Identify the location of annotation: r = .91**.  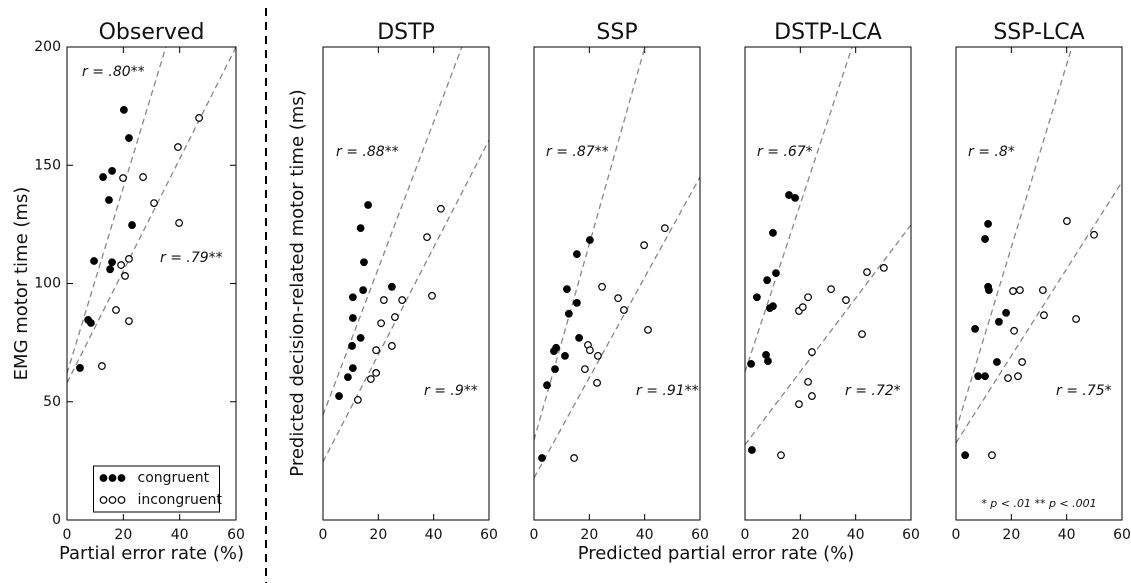
(667, 391).